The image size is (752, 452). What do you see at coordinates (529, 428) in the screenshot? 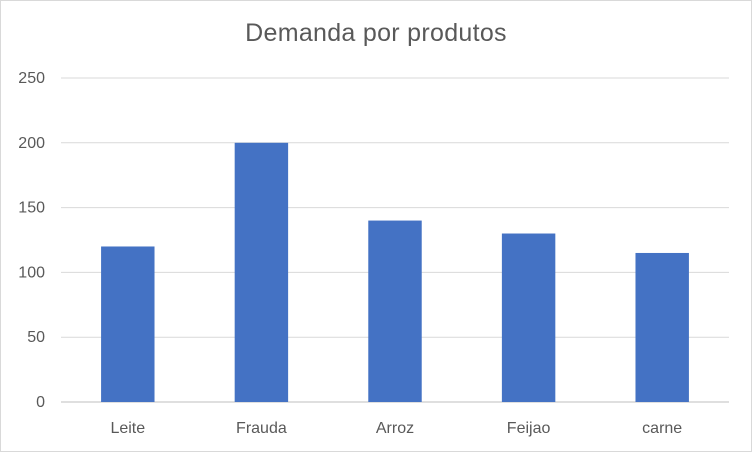
I see `x-tick-label: Feijao` at bounding box center [529, 428].